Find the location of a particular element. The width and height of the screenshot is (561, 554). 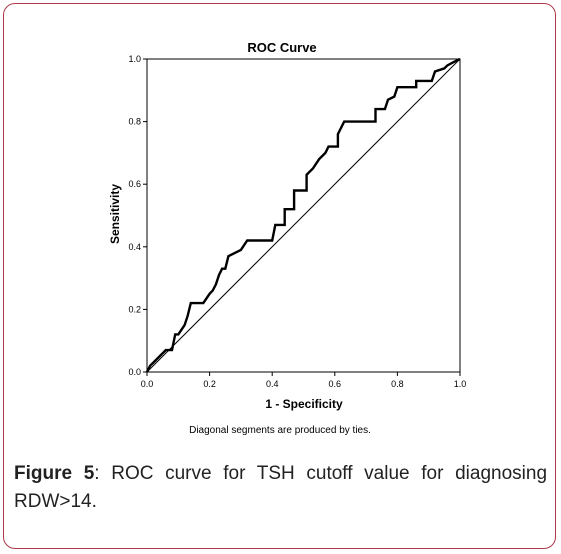

x-axis-label: 1 - Specificity is located at coordinates (304, 404).